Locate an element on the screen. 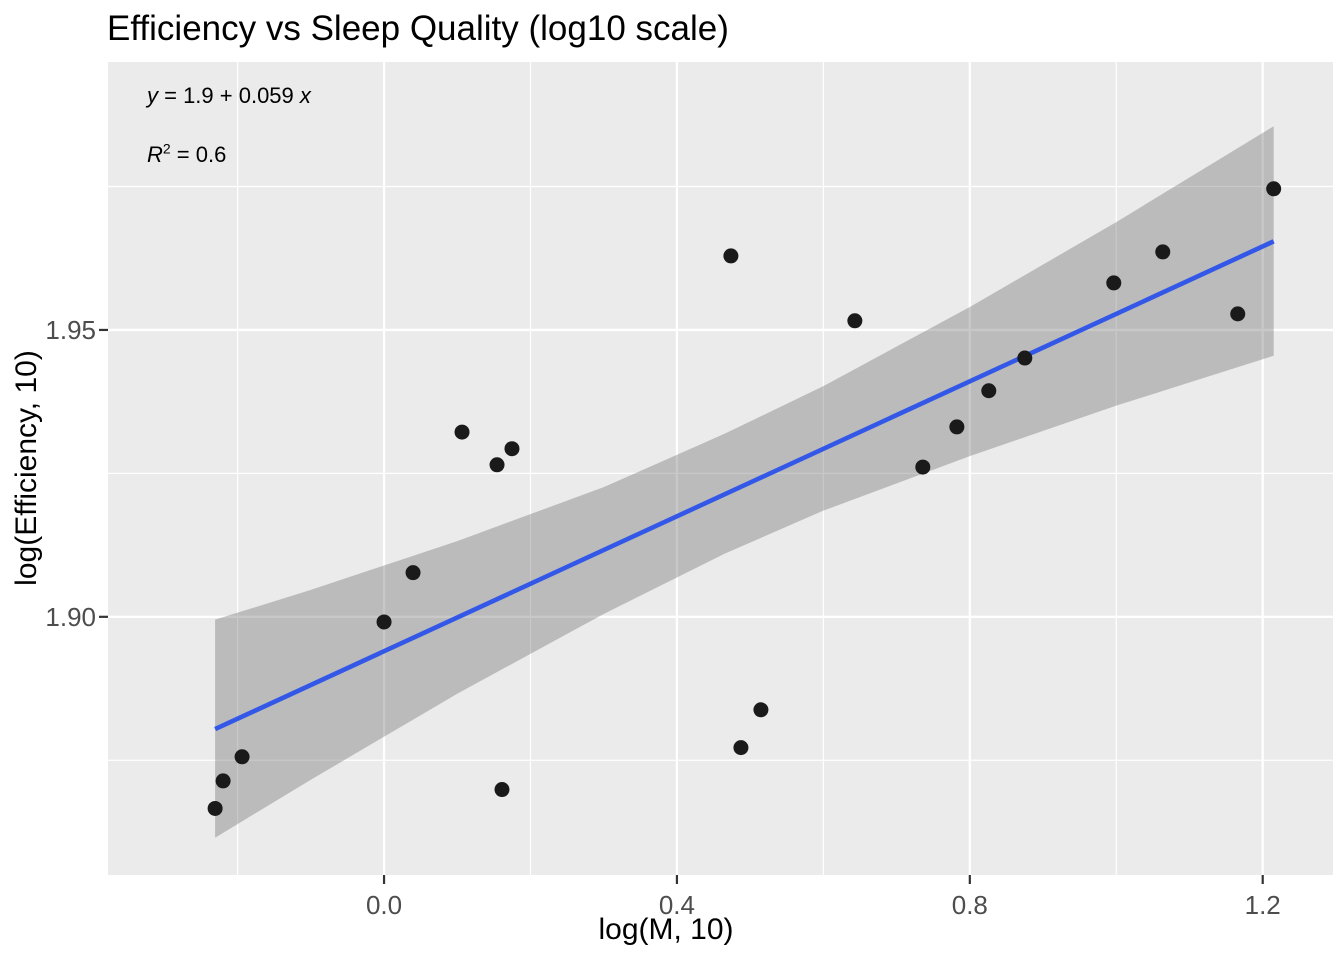 Image resolution: width=1344 pixels, height=960 pixels. regression-equation-label: y = 1.9 + 0.059 x is located at coordinates (229, 96).